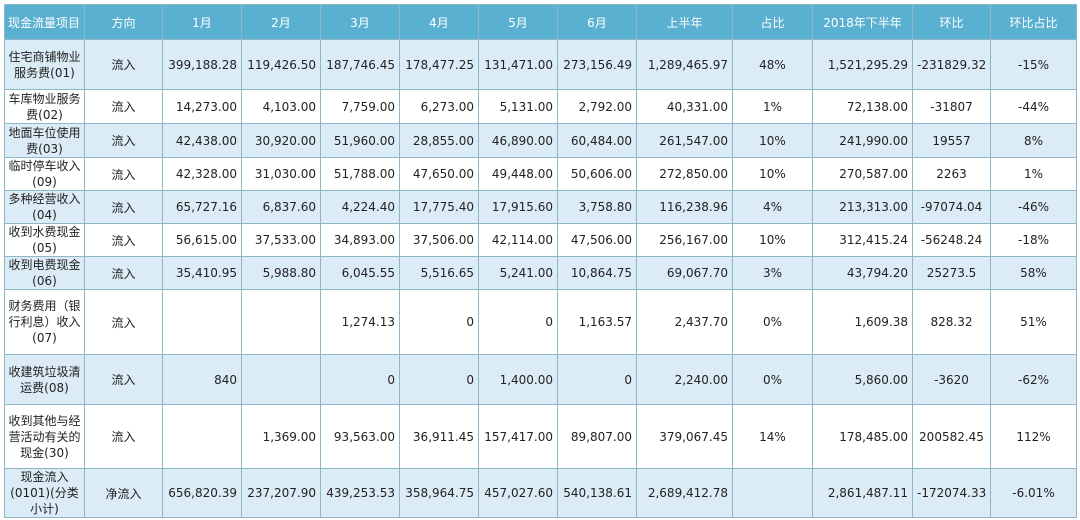 This screenshot has height=520, width=1080. What do you see at coordinates (360, 493) in the screenshot?
I see `row-mar-cell: 439,253.53` at bounding box center [360, 493].